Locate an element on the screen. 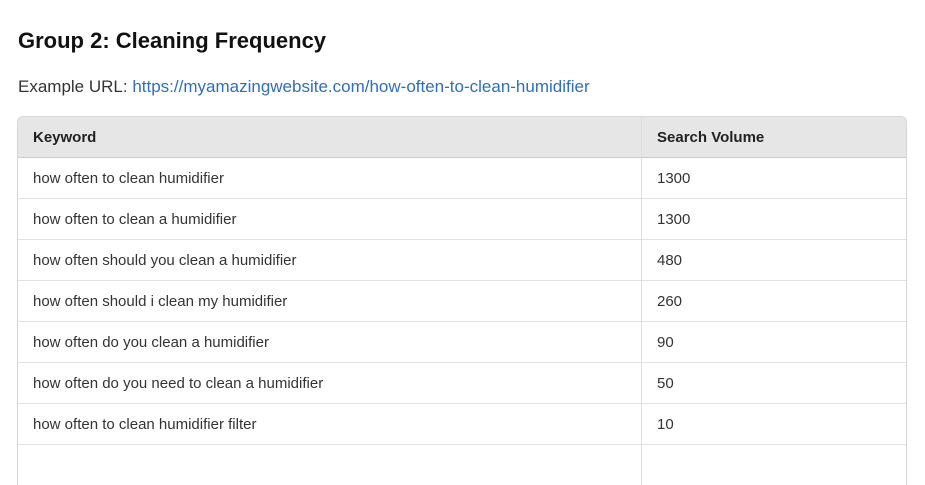 The image size is (925, 485). keyword-cell: how often do you clean a humidifier is located at coordinates (330, 342).